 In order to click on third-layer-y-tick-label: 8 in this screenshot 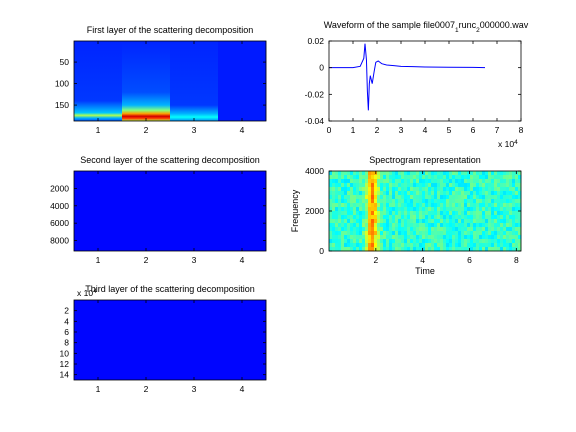, I will do `click(66, 343)`.